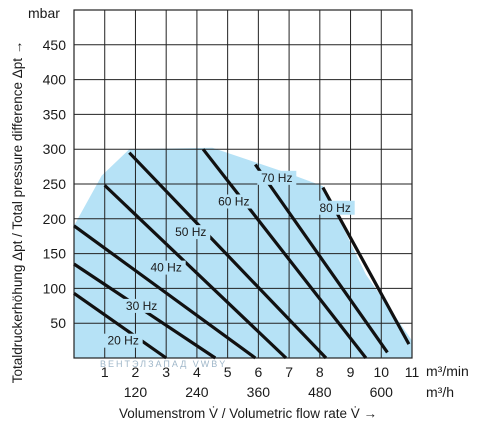 The width and height of the screenshot is (479, 426). What do you see at coordinates (258, 372) in the screenshot?
I see `x-tick-label: 6` at bounding box center [258, 372].